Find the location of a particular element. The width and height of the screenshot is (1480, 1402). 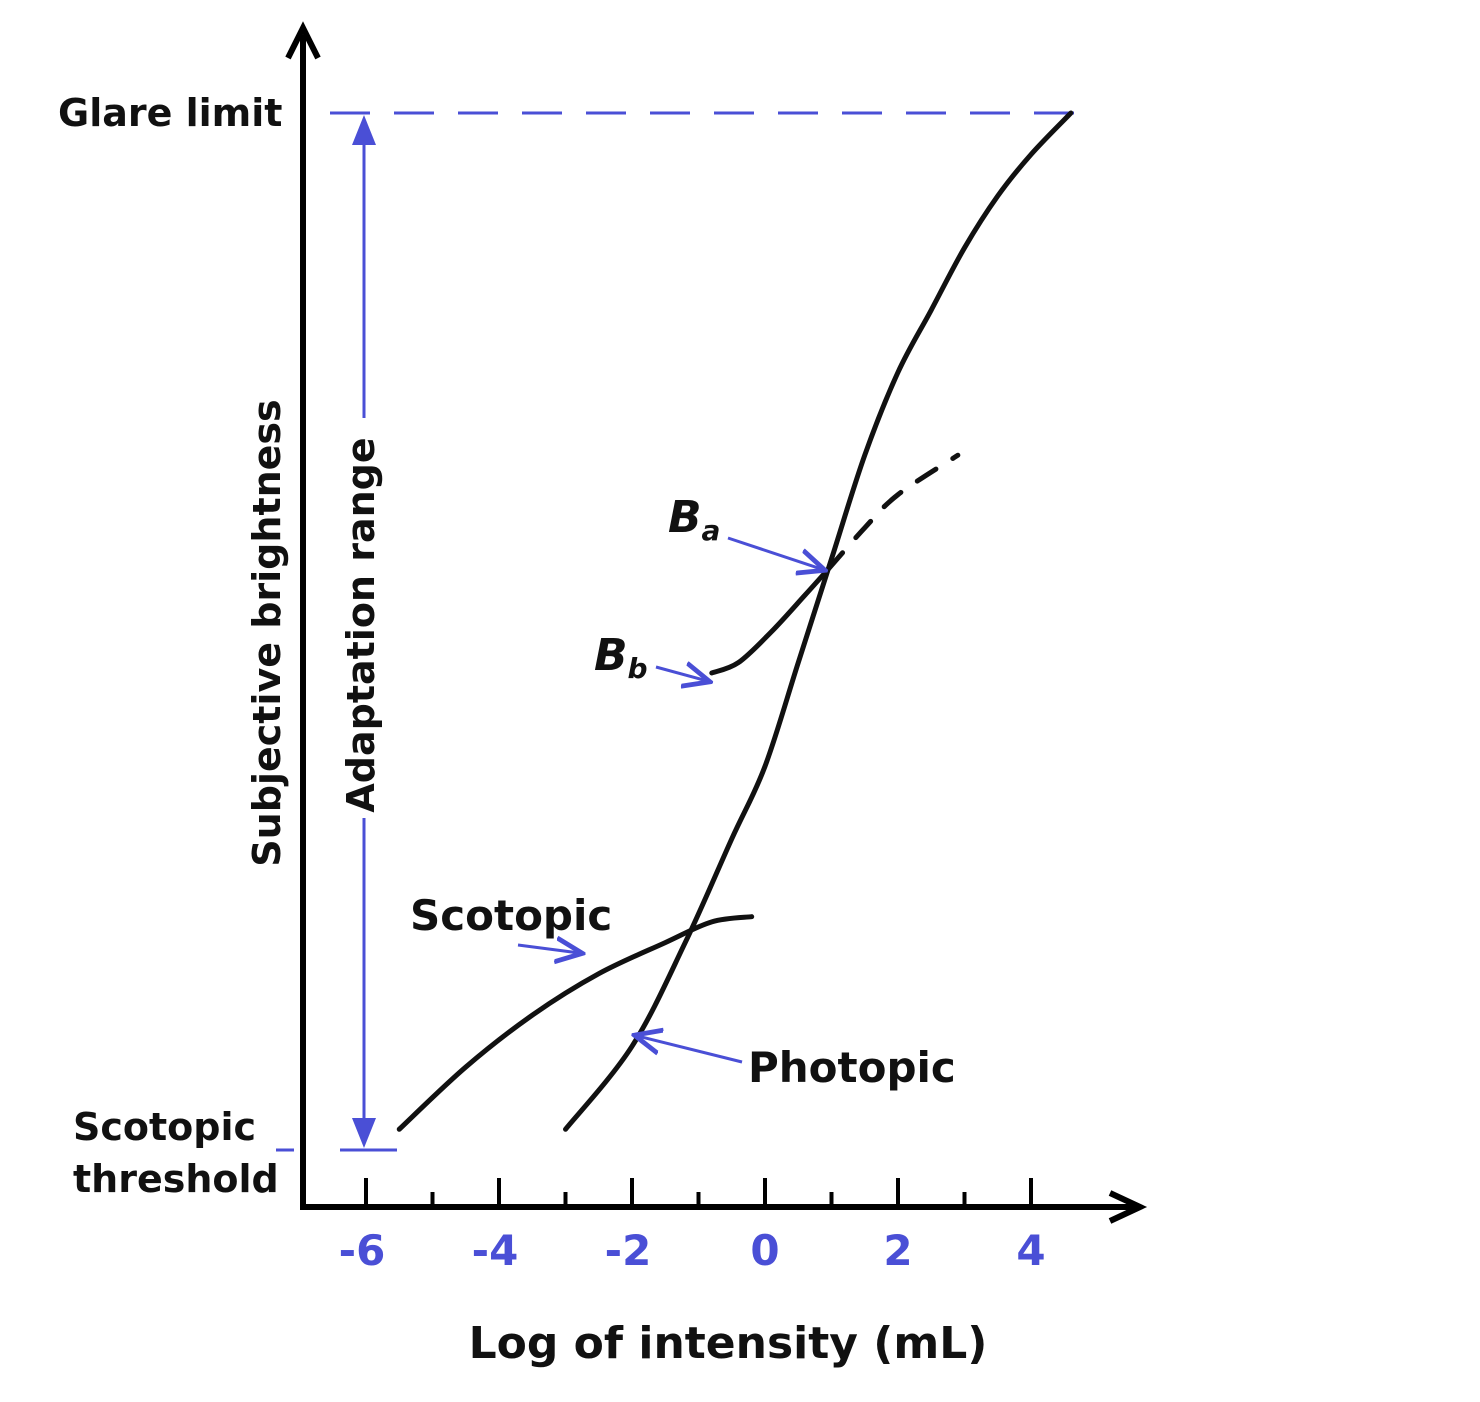

x-tick-label: -4 is located at coordinates (495, 1250).